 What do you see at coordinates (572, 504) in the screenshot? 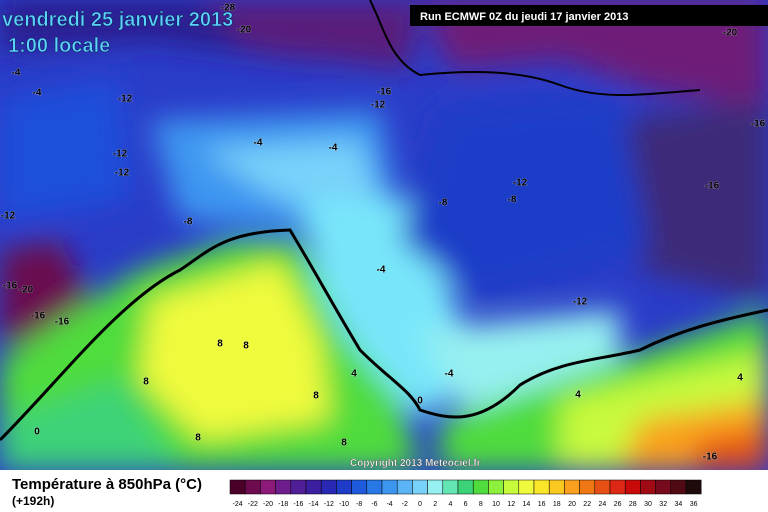
I see `colorbar-label: 20` at bounding box center [572, 504].